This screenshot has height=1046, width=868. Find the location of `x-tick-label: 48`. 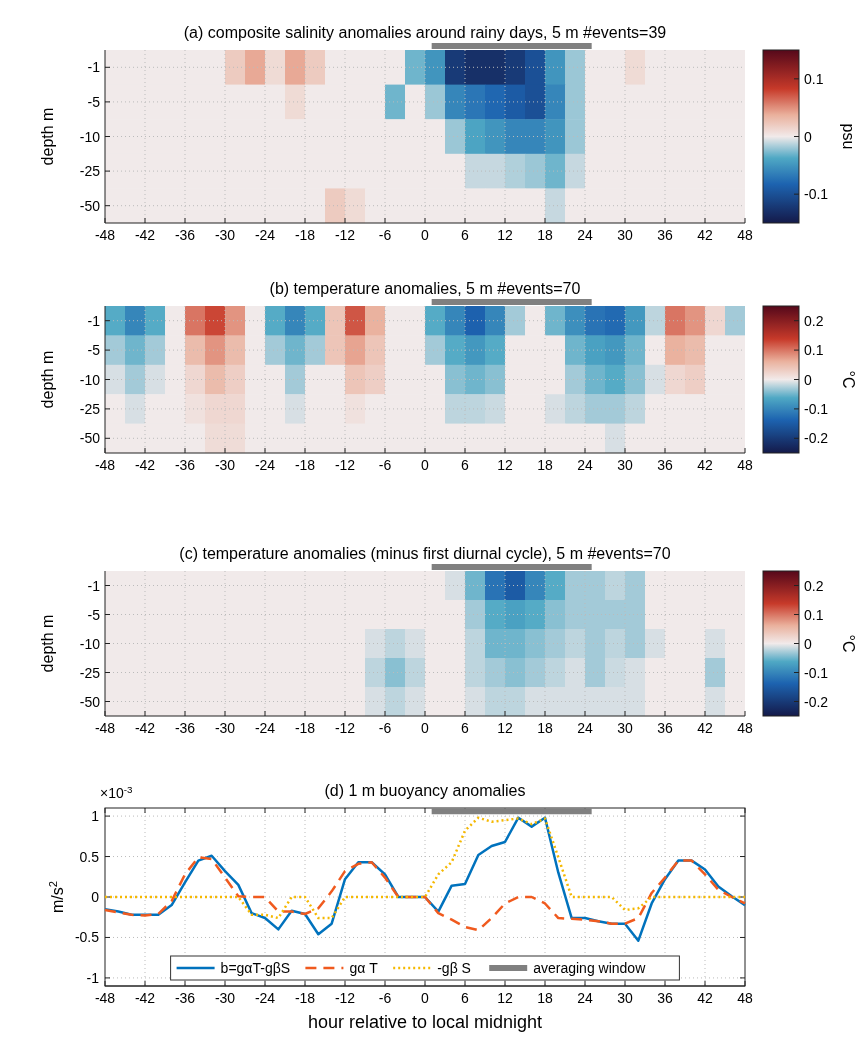

x-tick-label: 48 is located at coordinates (745, 235).